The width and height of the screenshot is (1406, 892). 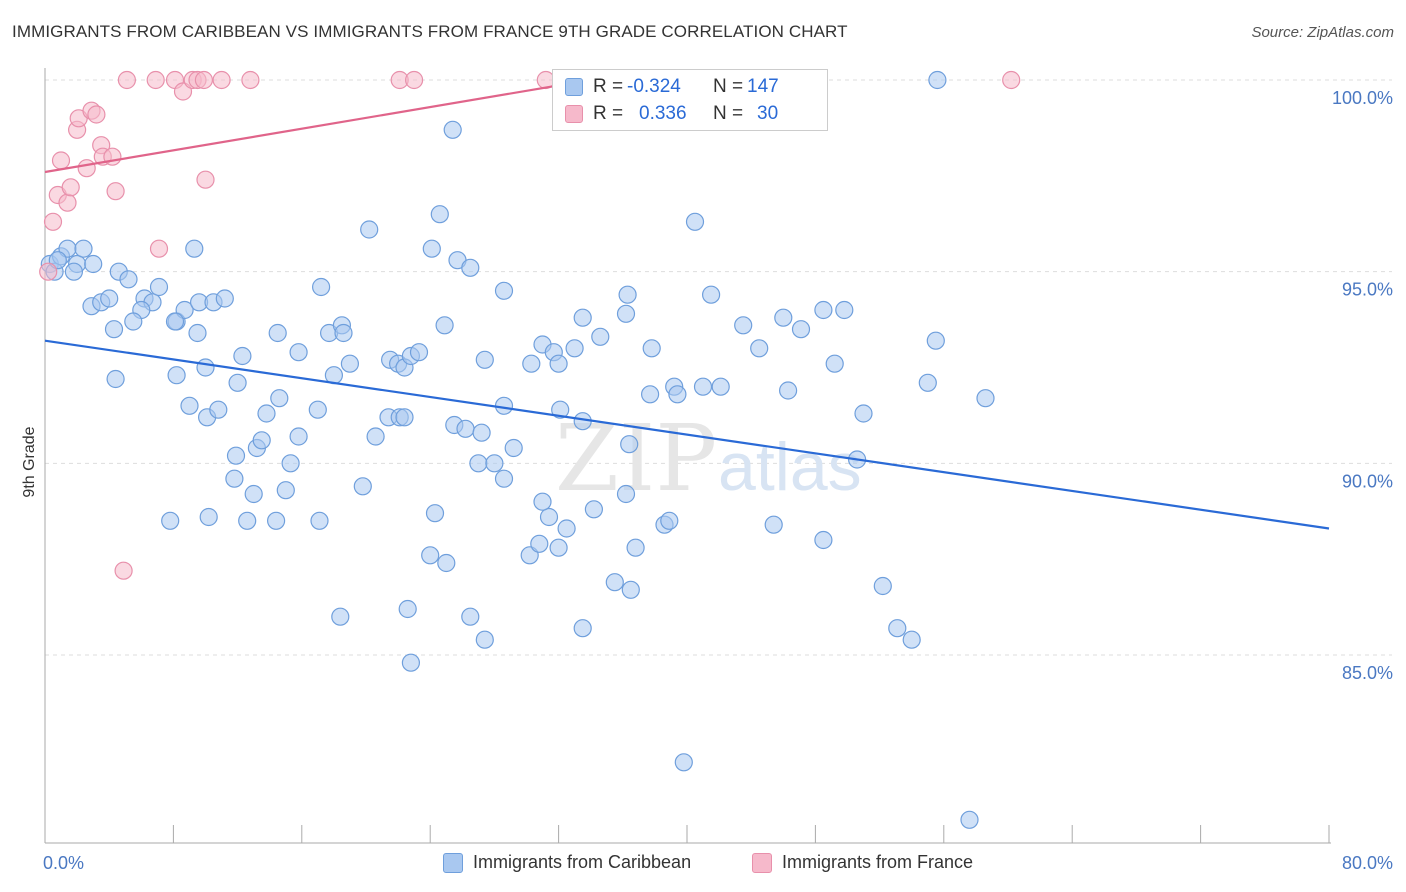 I want to click on x-tick-label: 0.0%, so click(x=63, y=863).